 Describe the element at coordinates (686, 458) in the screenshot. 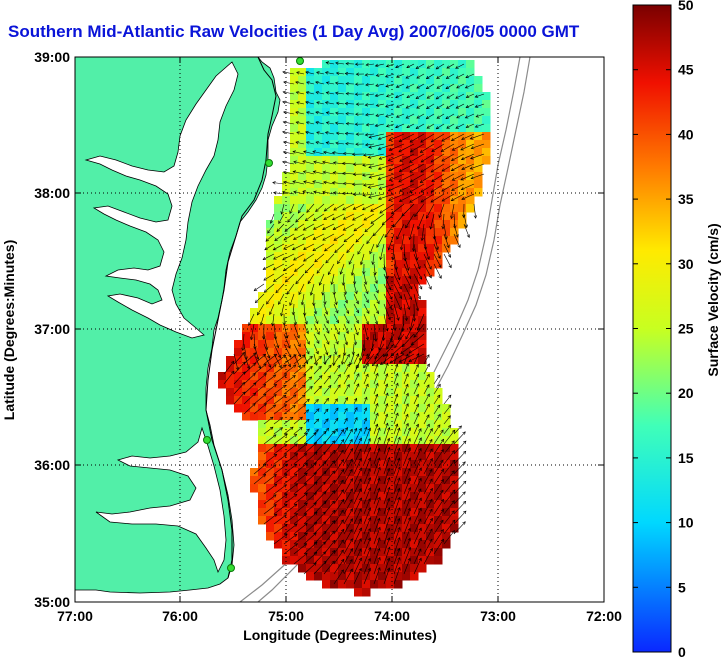

I see `colorbar-tick-label: 15` at that location.